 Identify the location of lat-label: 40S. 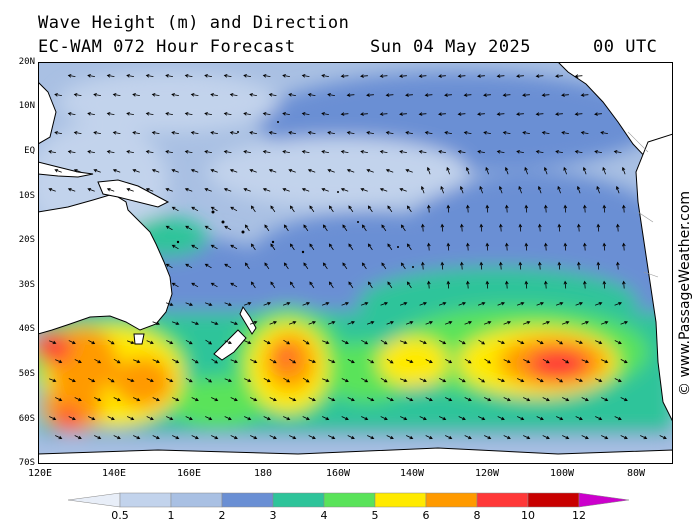
(26, 329).